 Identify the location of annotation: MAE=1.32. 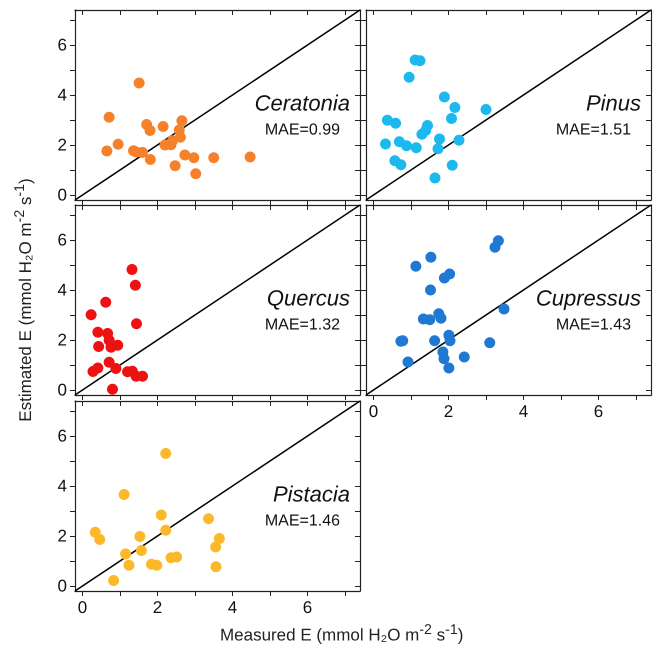
(302, 325).